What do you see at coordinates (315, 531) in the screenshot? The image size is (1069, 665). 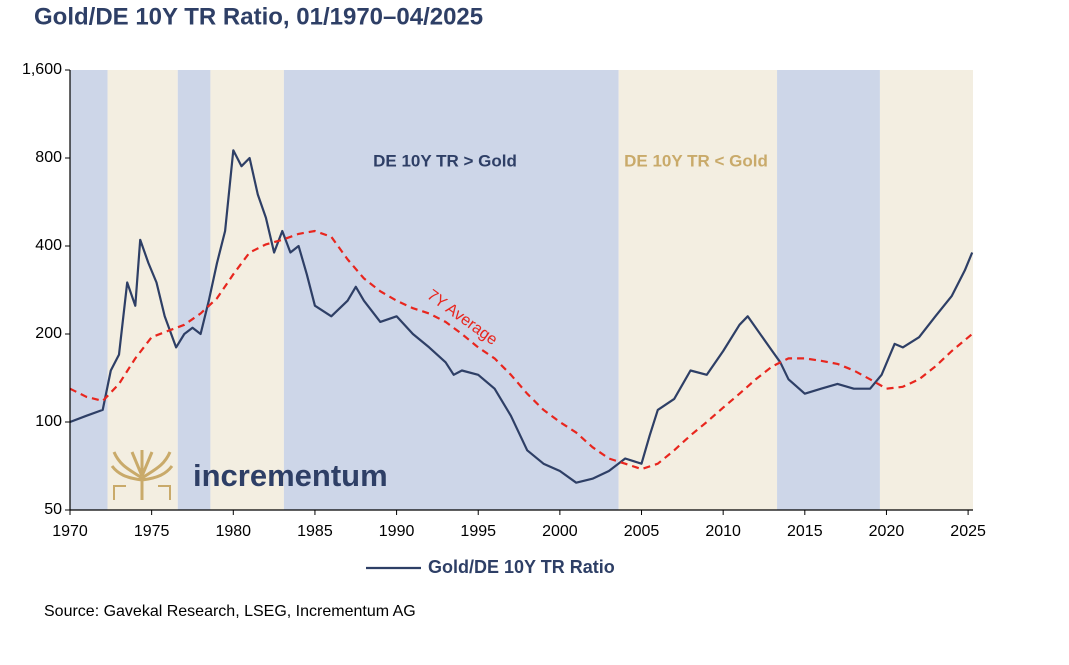 I see `x-tick-label: 1985` at bounding box center [315, 531].